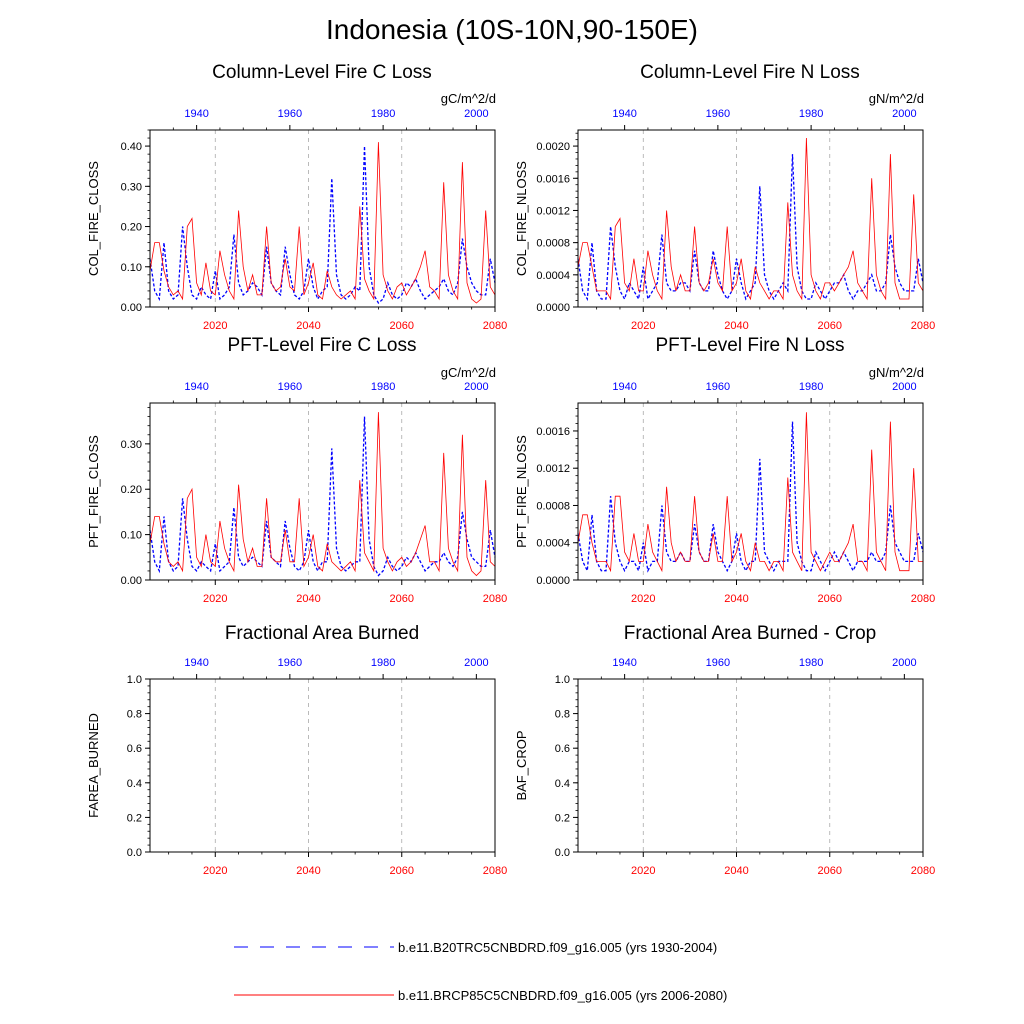 Image resolution: width=1024 pixels, height=1024 pixels. I want to click on y-tick-label-3-0: 0.0000, so click(553, 581).